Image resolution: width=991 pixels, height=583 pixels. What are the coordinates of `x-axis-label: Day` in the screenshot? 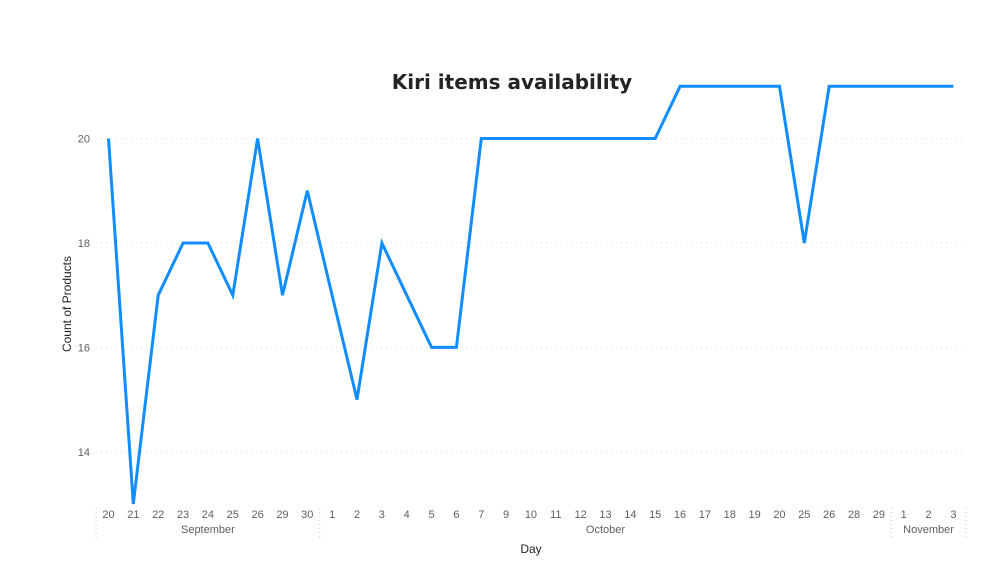 It's located at (530, 549).